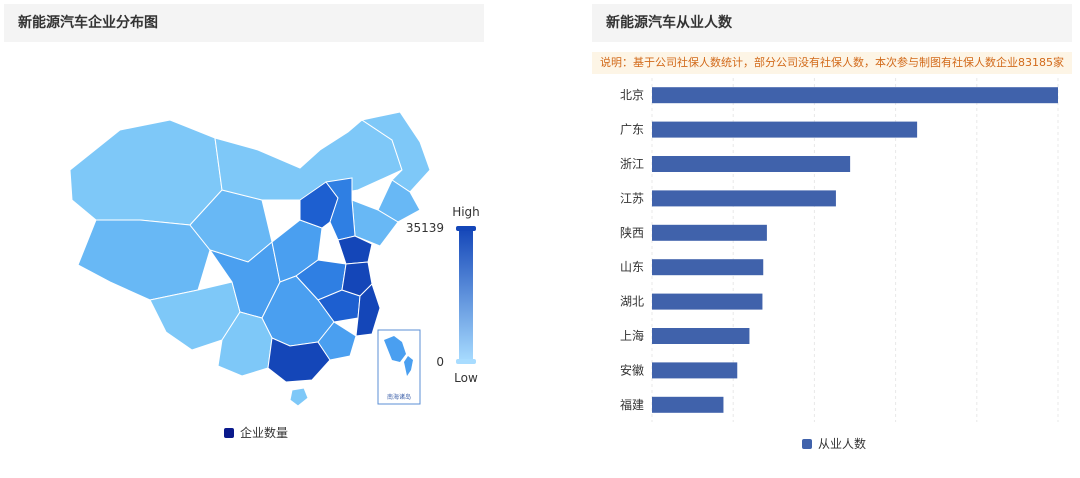 The height and width of the screenshot is (478, 1080). What do you see at coordinates (466, 378) in the screenshot?
I see `visual-map-low-label: Low` at bounding box center [466, 378].